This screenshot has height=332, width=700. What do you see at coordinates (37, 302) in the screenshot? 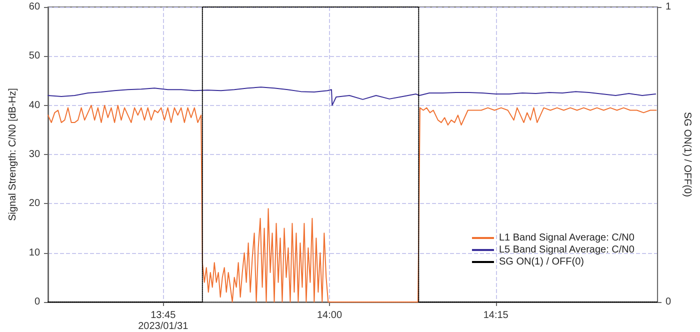
I see `y-tick-label: 0` at bounding box center [37, 302].